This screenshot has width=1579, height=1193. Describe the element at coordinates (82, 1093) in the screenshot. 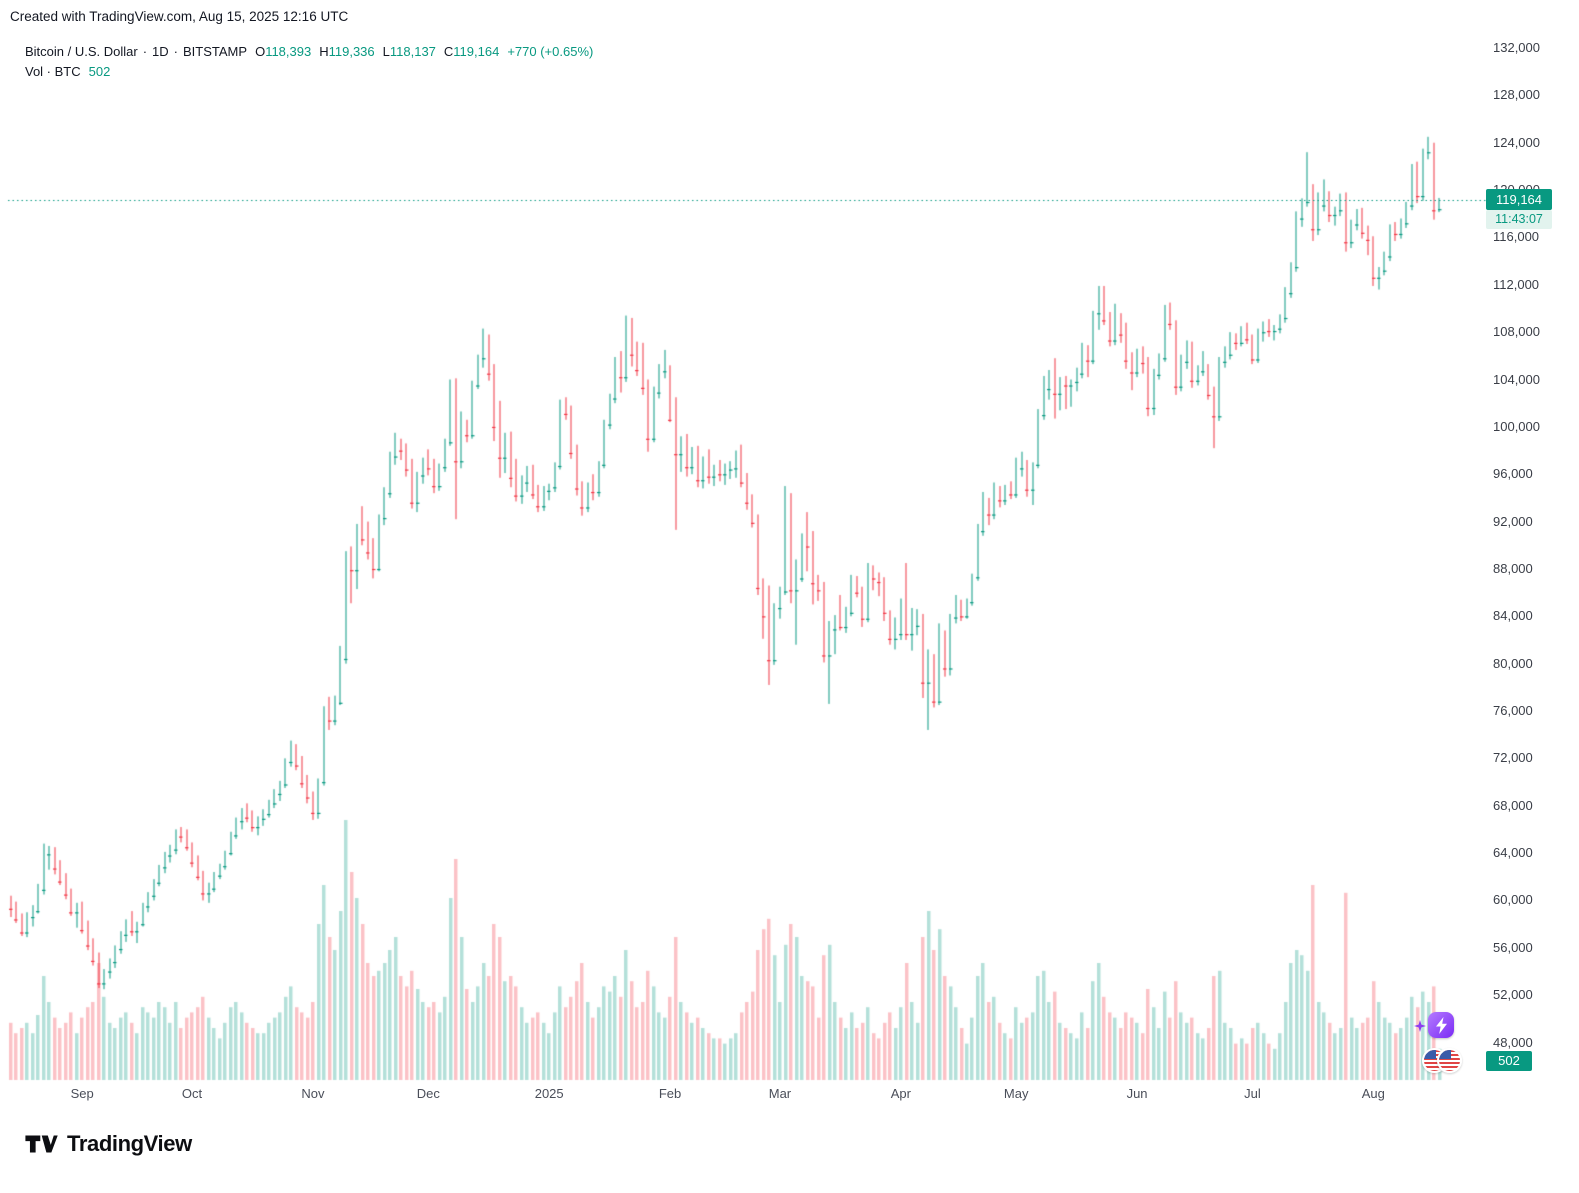

I see `time-tick-label: Sep` at that location.